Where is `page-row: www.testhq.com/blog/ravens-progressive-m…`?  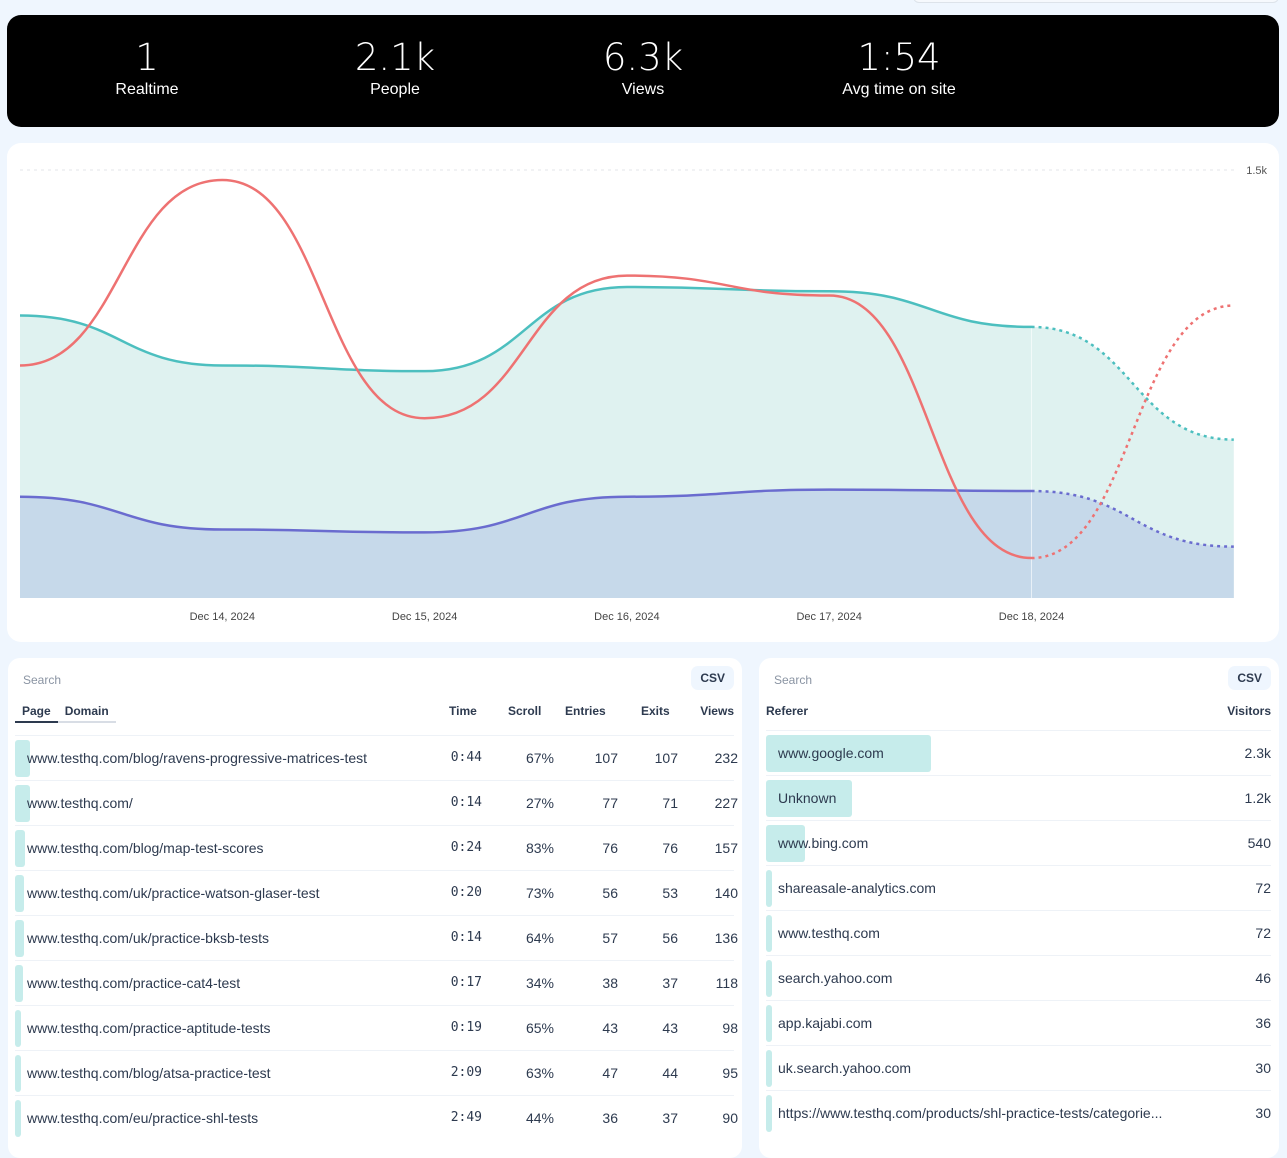 page-row: www.testhq.com/blog/ravens-progressive-m… is located at coordinates (376, 757).